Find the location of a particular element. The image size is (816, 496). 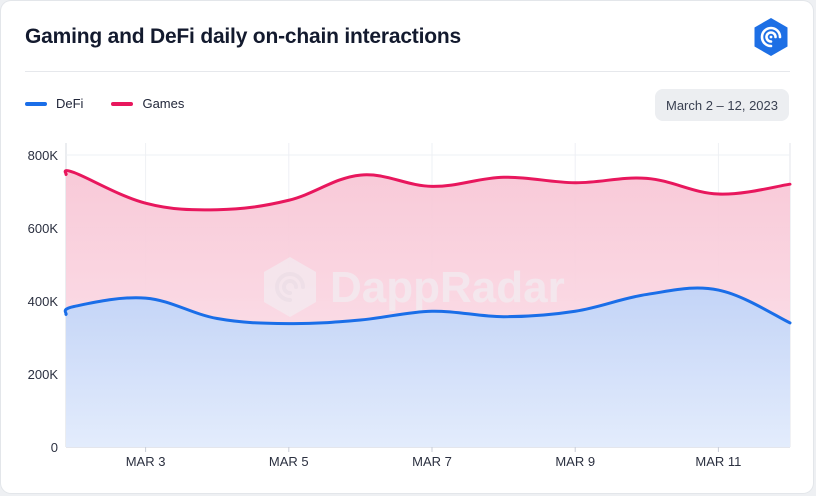

dappradar-watermark: DappRadar is located at coordinates (414, 287).